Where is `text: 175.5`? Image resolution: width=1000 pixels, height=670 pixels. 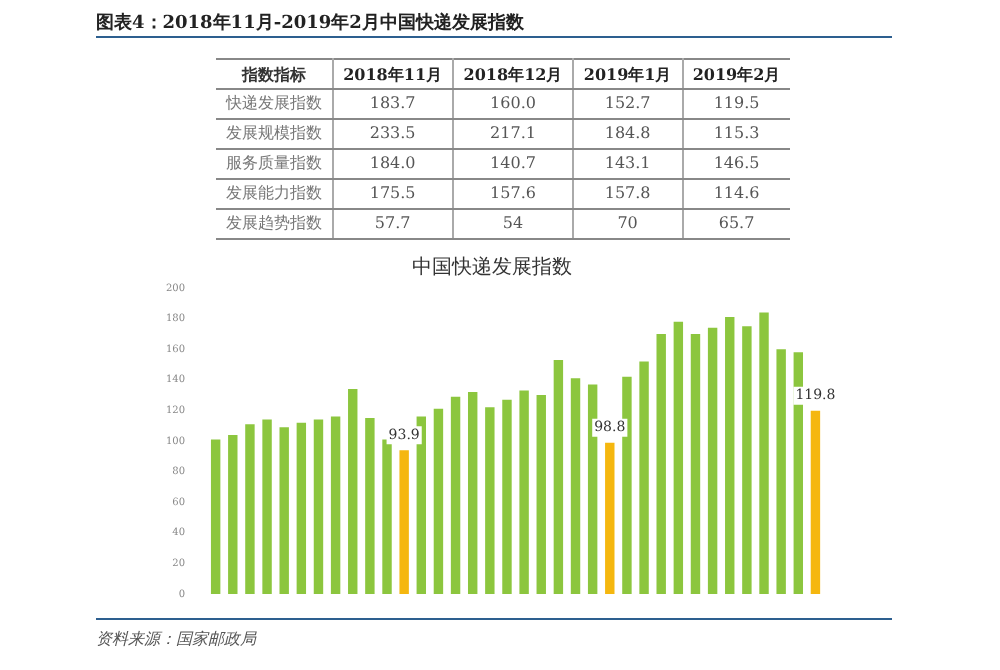 text: 175.5 is located at coordinates (392, 193).